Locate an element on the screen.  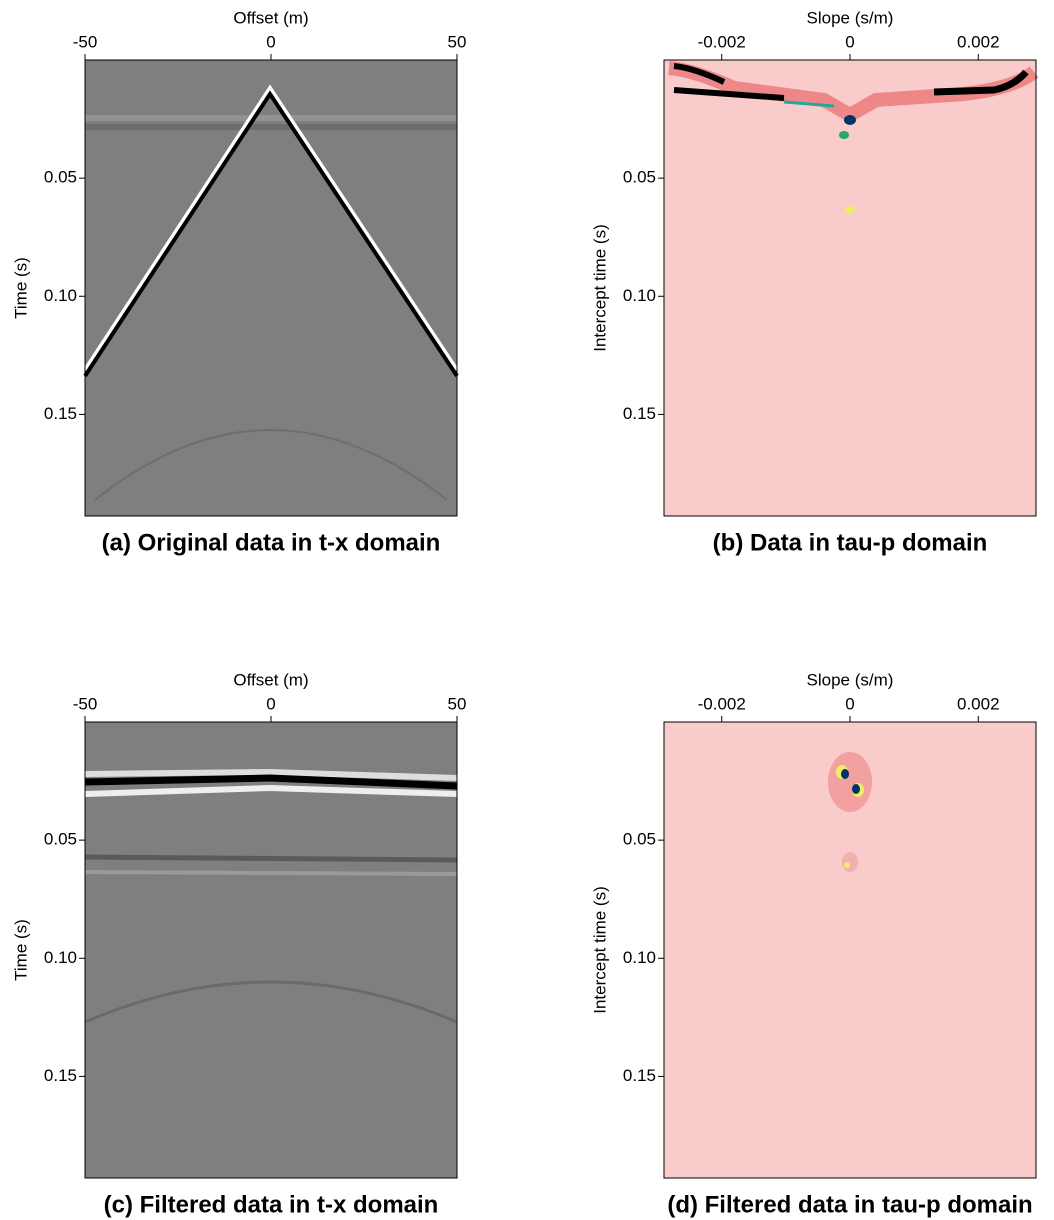
panel-caption: (d) Filtered data in tau-p domain is located at coordinates (849, 1204).